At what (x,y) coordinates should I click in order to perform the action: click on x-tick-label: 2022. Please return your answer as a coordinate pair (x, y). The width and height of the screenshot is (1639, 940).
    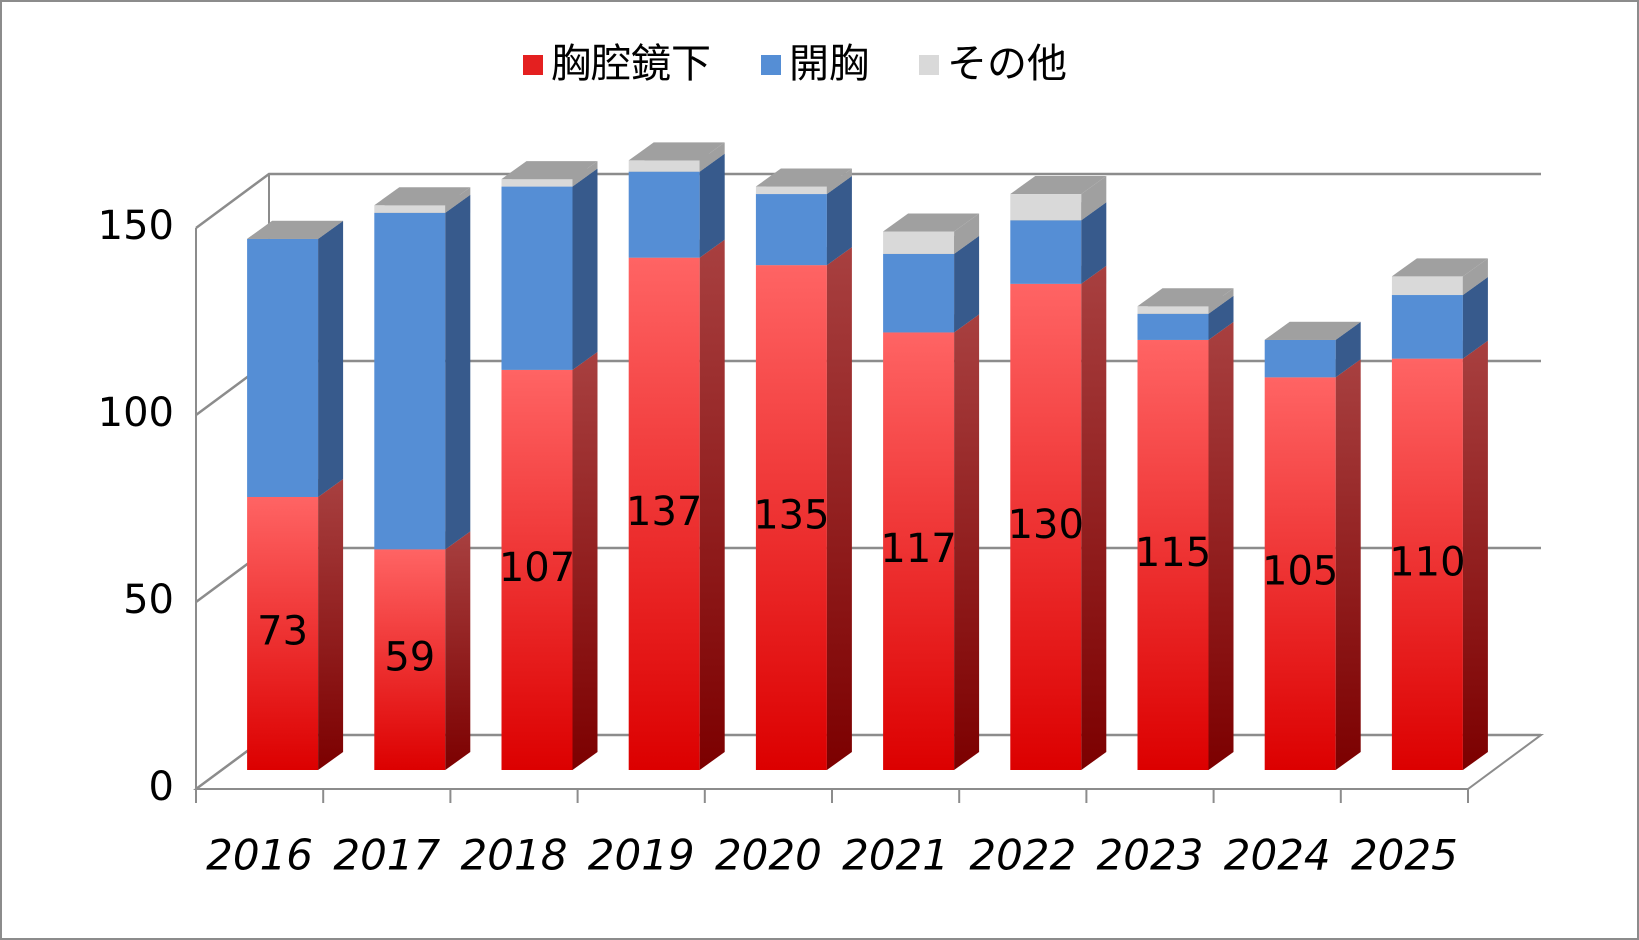
    Looking at the image, I should click on (1022, 855).